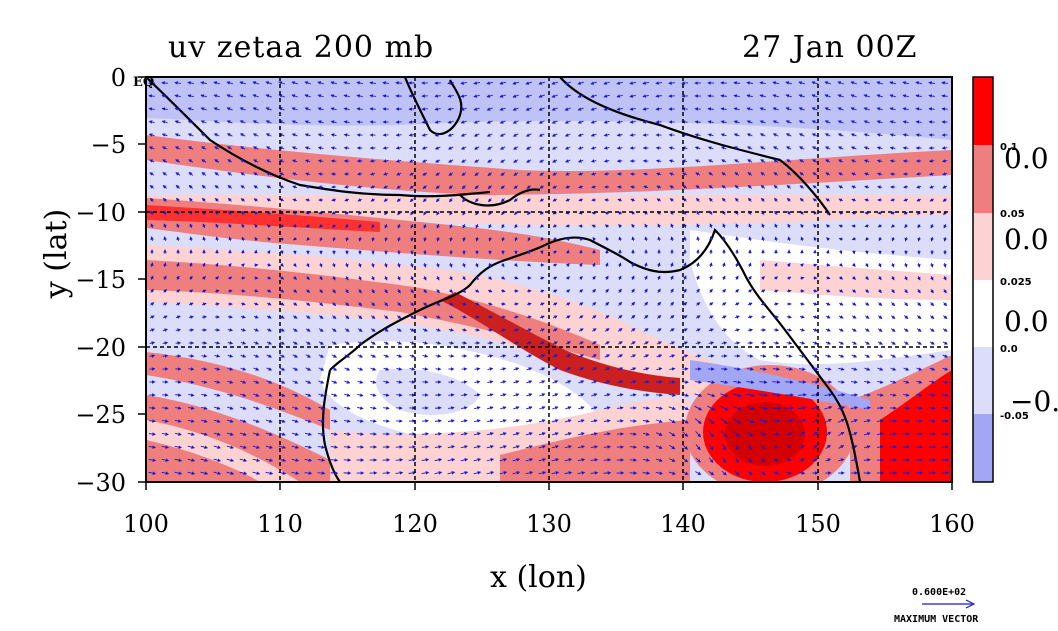 The image size is (1058, 631). What do you see at coordinates (100, 280) in the screenshot?
I see `y-tick-label: −15` at bounding box center [100, 280].